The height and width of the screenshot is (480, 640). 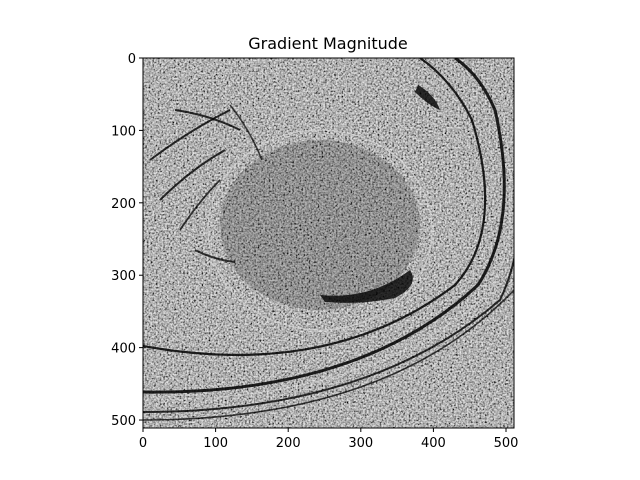 What do you see at coordinates (329, 439) in the screenshot?
I see `x-axis: 0 100 200 300 400 500` at bounding box center [329, 439].